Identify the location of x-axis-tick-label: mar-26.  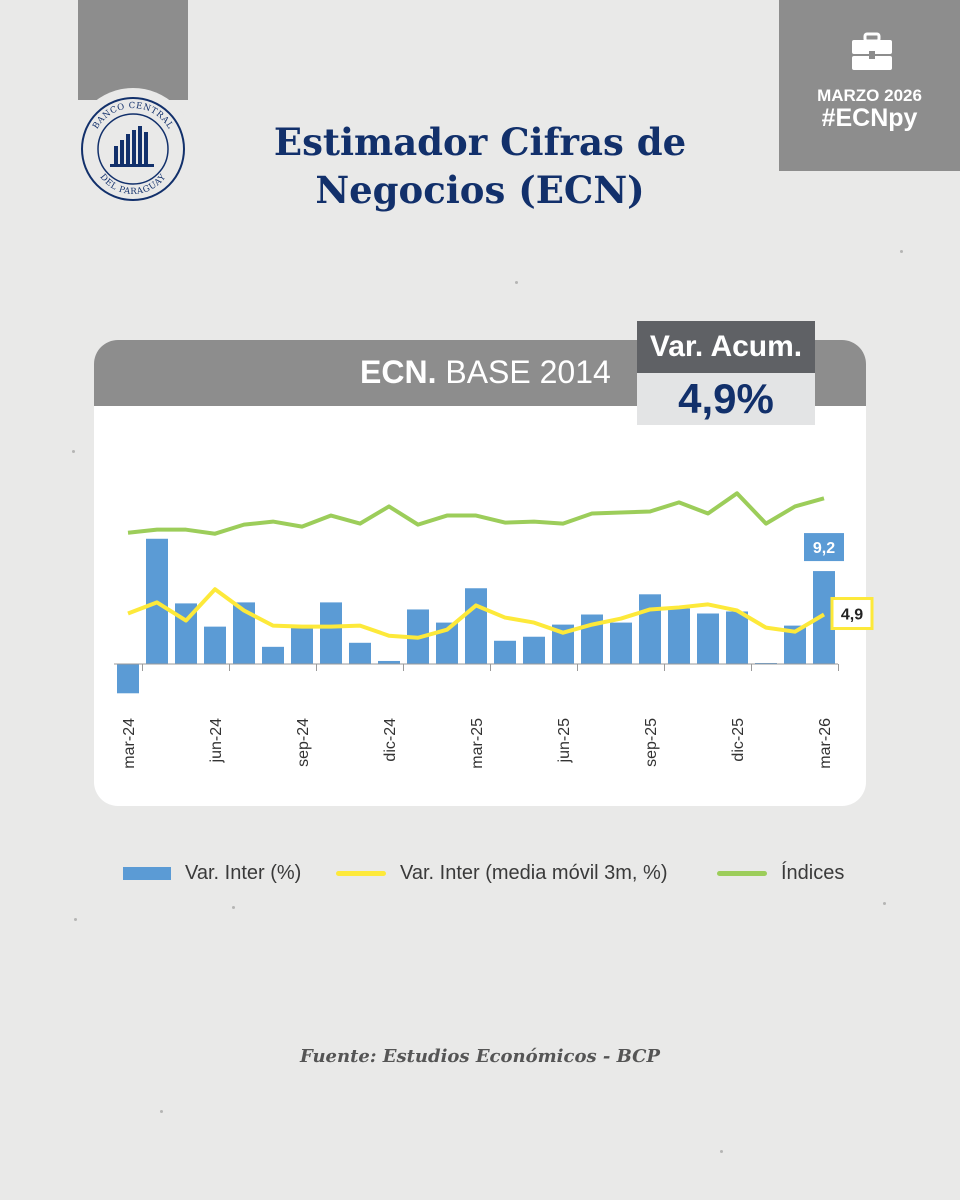
(825, 743).